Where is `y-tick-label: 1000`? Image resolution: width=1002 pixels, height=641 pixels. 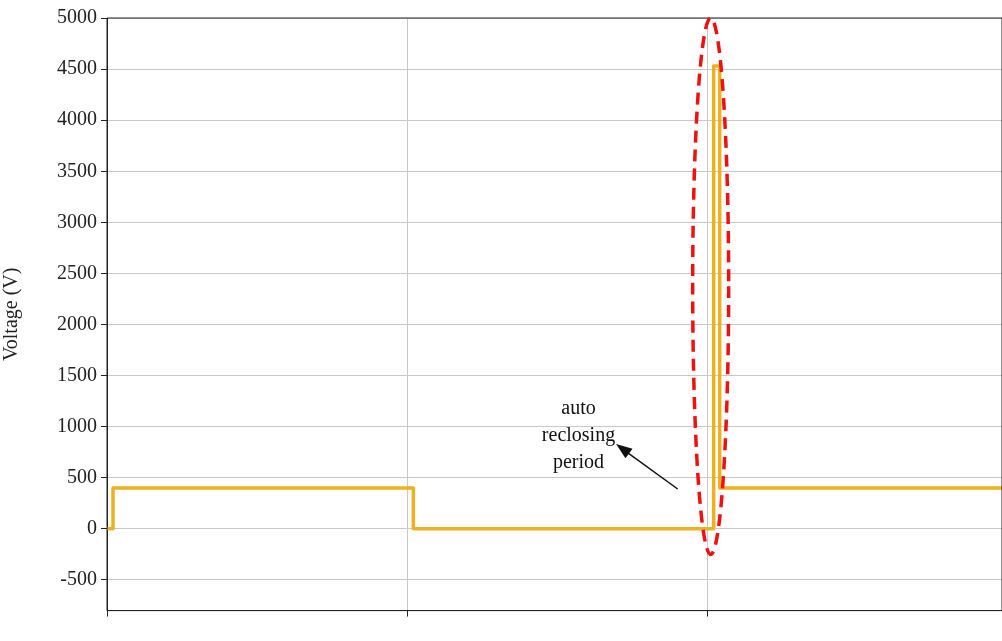 y-tick-label: 1000 is located at coordinates (77, 424).